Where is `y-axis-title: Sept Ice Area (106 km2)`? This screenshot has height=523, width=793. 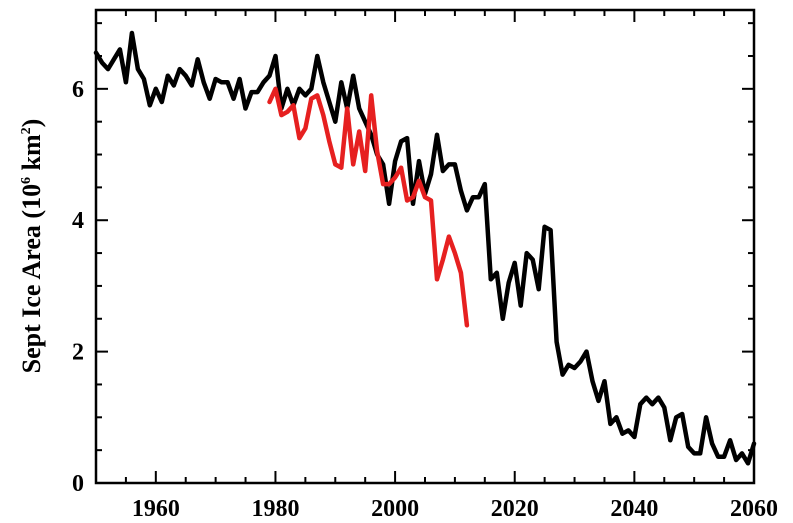
y-axis-title: Sept Ice Area (106 km2) is located at coordinates (31, 246).